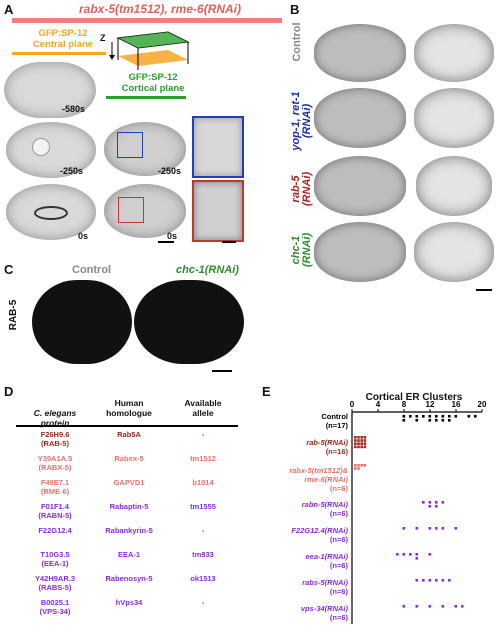 This screenshot has width=496, height=630. What do you see at coordinates (222, 371) in the screenshot?
I see `scale-bar-c` at bounding box center [222, 371].